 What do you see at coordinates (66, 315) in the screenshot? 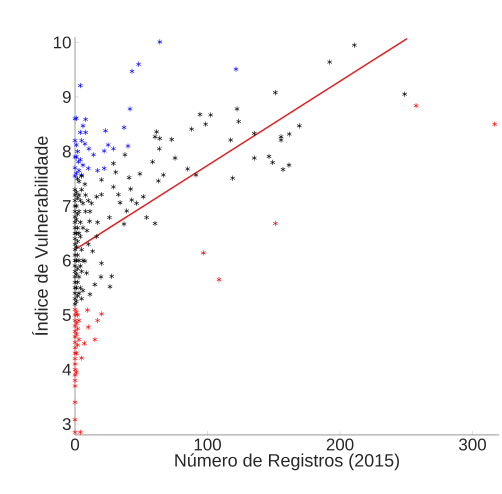
I see `y-tick-label: 5` at bounding box center [66, 315].